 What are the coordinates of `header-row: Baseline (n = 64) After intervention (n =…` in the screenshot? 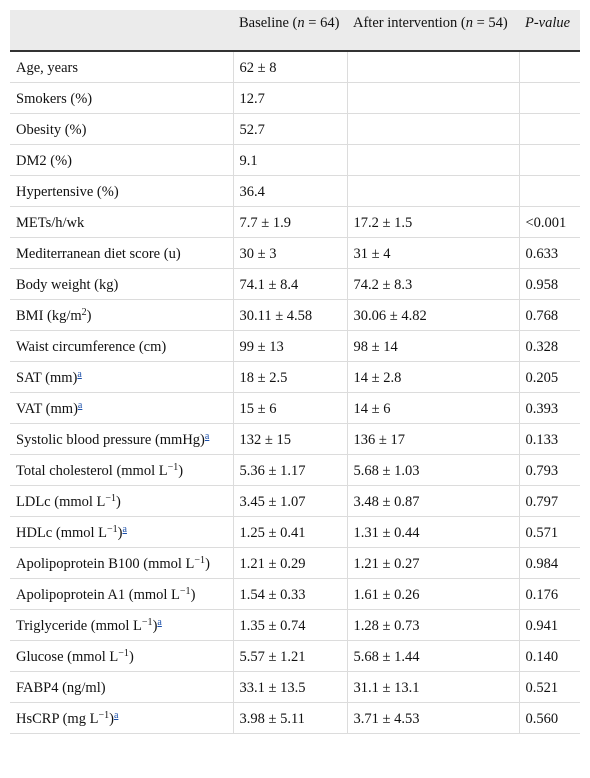 It's located at (295, 31).